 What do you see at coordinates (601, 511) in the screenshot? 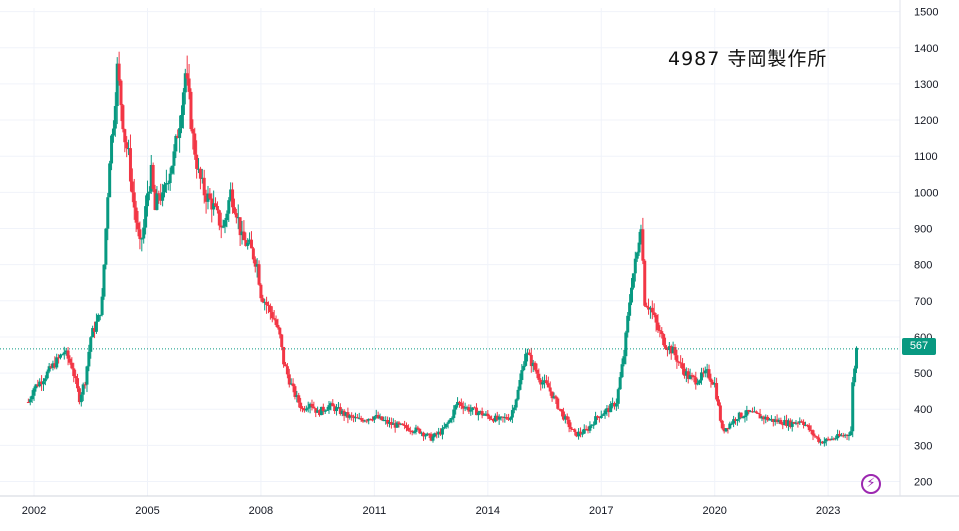
I see `x-tick-label: 2017` at bounding box center [601, 511].